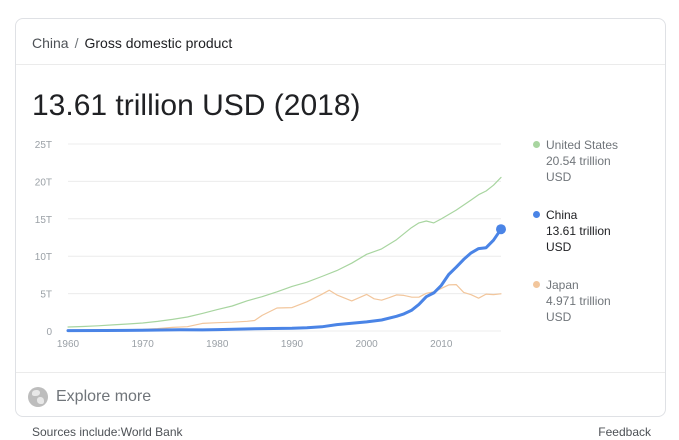  Describe the element at coordinates (501, 229) in the screenshot. I see `china-endpoint-marker` at that location.